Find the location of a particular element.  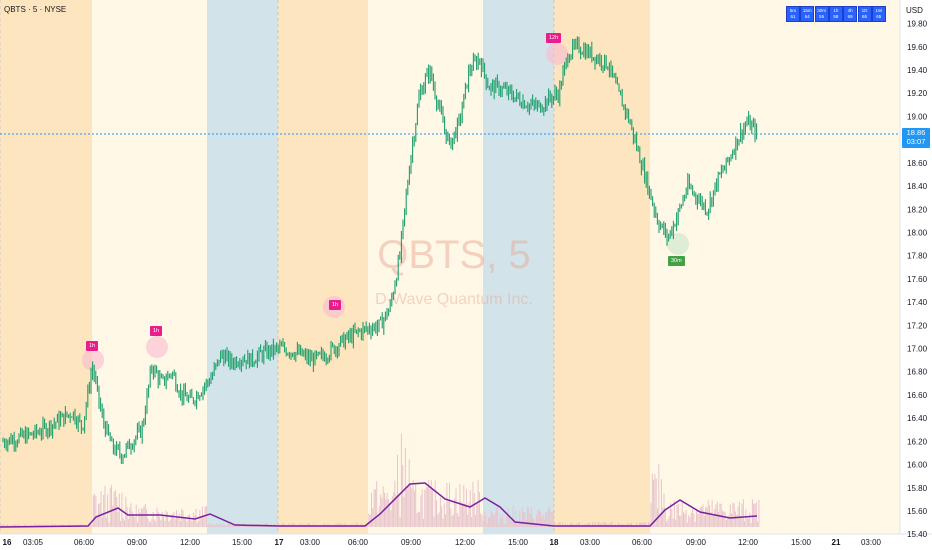

timeframe-value: 61 is located at coordinates (793, 16).